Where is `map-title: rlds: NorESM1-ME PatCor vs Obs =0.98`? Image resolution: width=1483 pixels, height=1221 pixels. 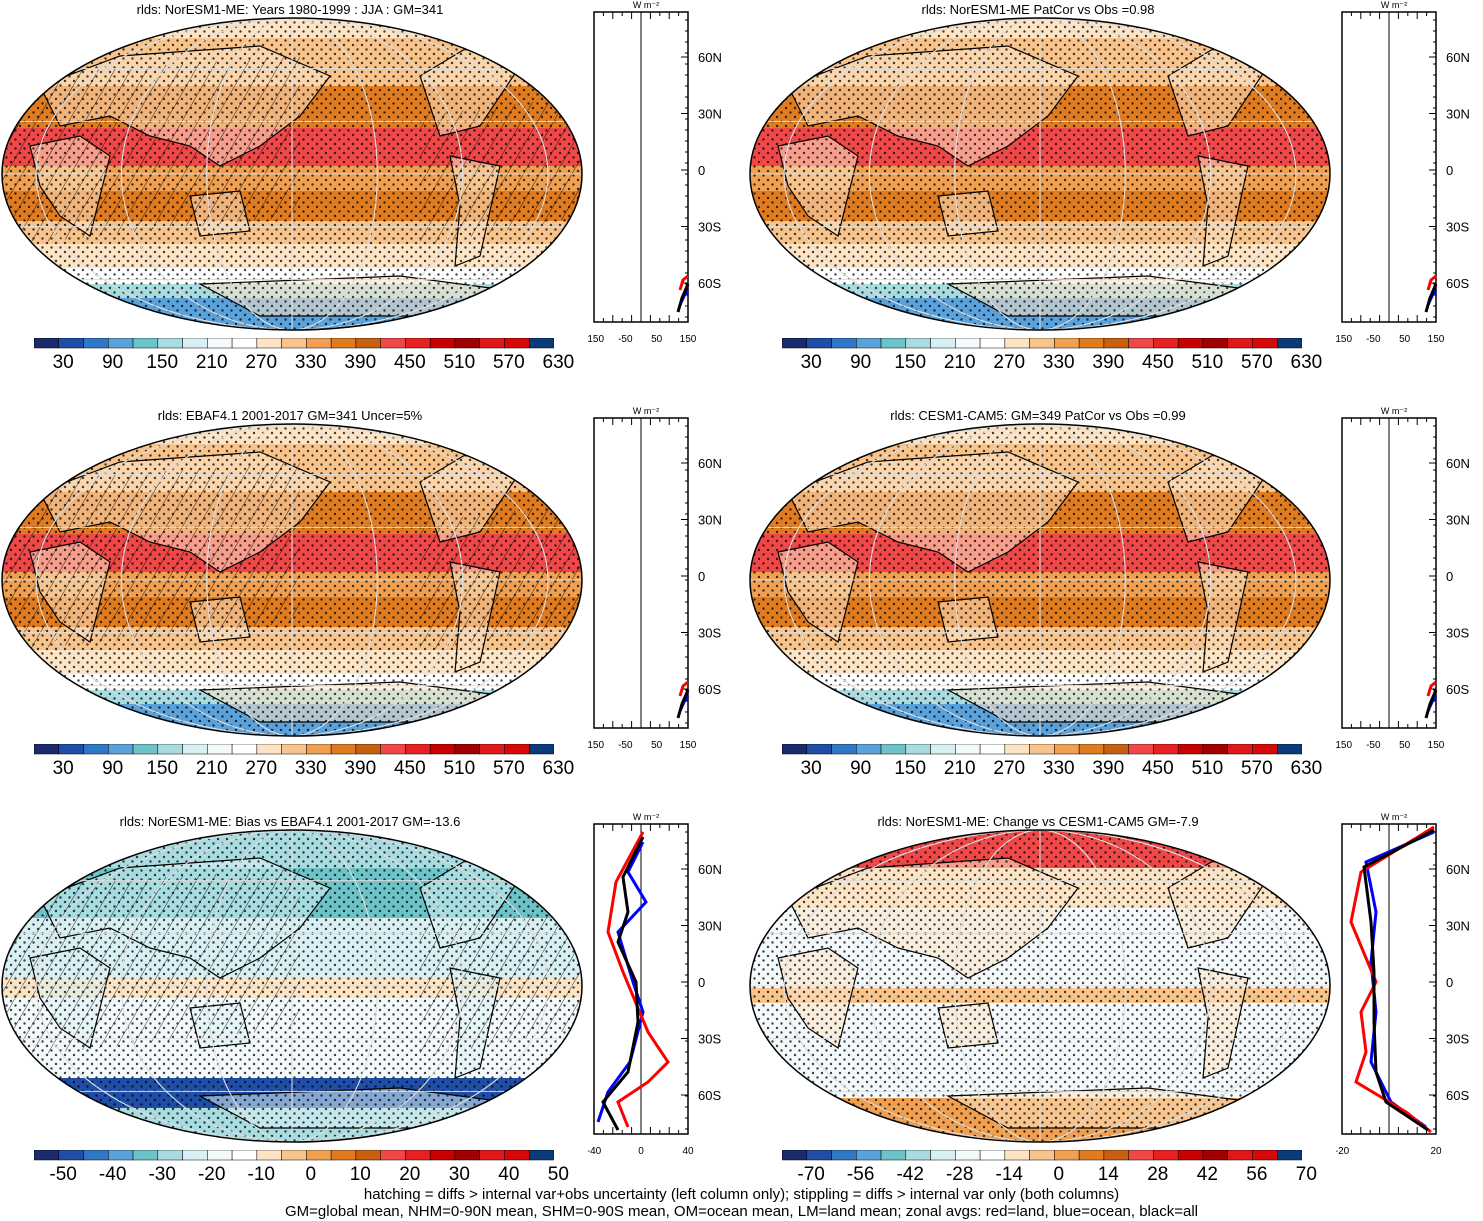
map-title: rlds: NorESM1-ME PatCor vs Obs =0.98 is located at coordinates (1038, 9).